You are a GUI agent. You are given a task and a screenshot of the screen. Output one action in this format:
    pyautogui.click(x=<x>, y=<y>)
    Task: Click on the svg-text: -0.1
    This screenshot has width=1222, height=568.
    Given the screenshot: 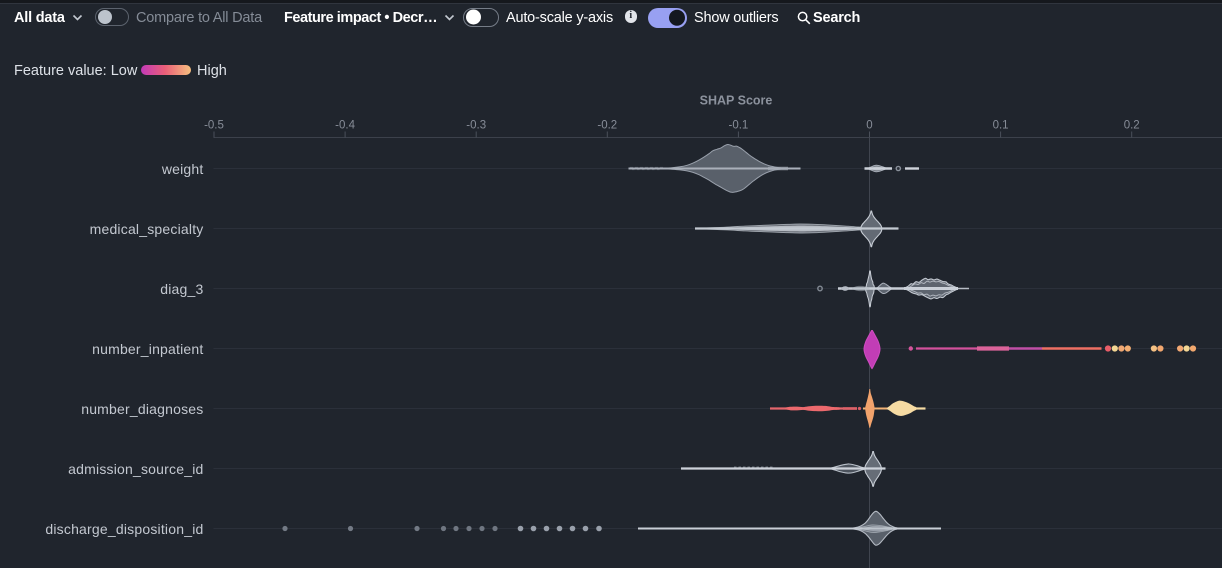 What is the action you would take?
    pyautogui.click(x=738, y=126)
    